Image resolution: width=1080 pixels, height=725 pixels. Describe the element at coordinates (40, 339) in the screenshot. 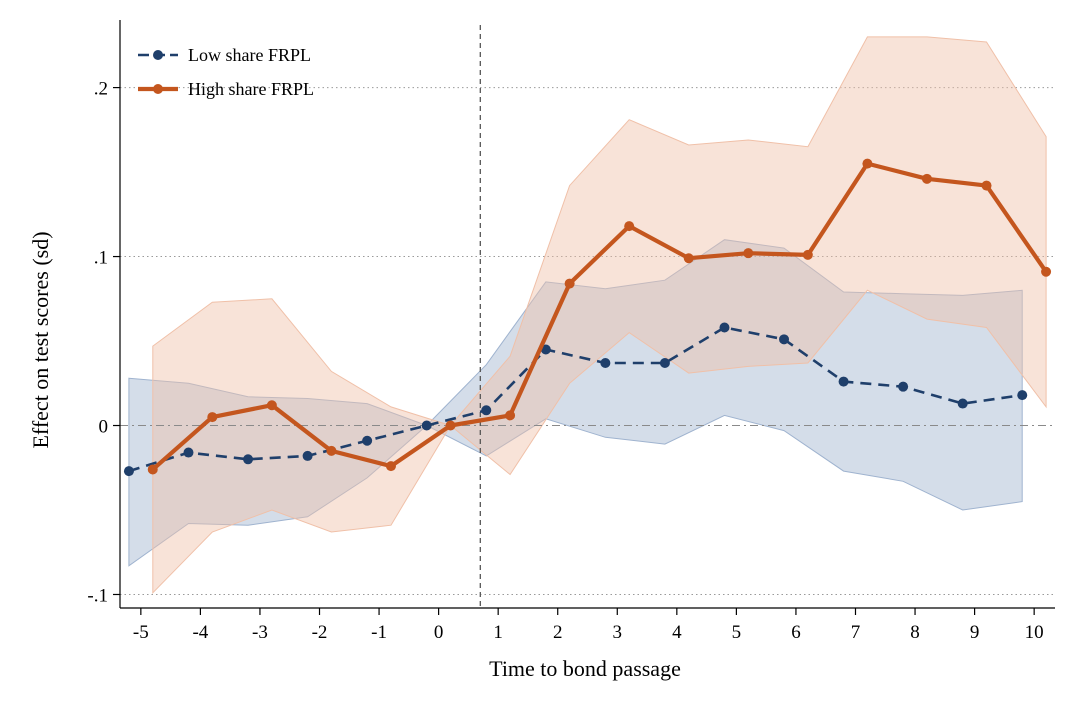

I see `y-axis-label: Effect on test scores (sd)` at that location.